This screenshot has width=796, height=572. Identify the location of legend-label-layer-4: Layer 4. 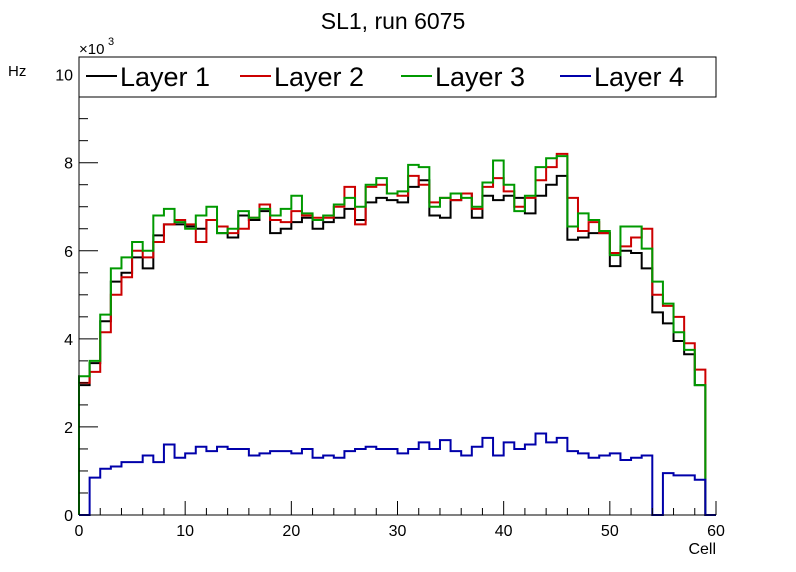
(639, 77).